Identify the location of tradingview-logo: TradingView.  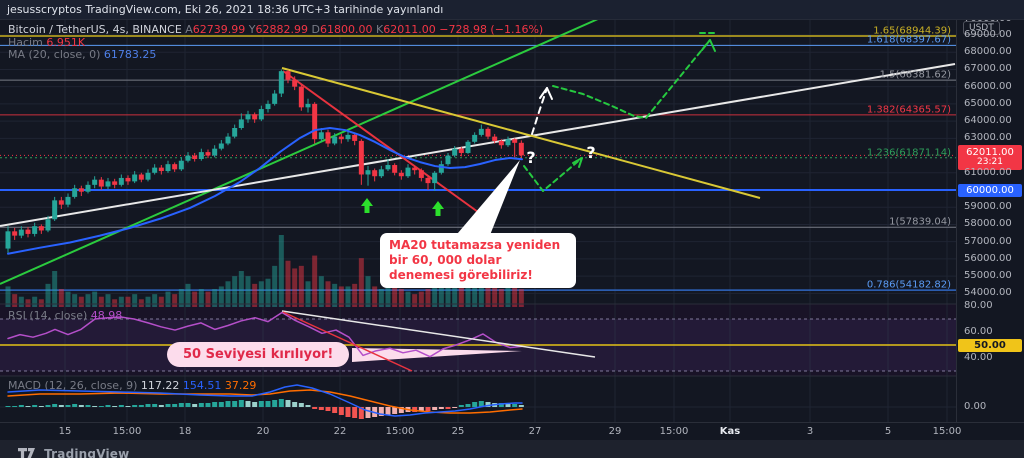
(73, 450).